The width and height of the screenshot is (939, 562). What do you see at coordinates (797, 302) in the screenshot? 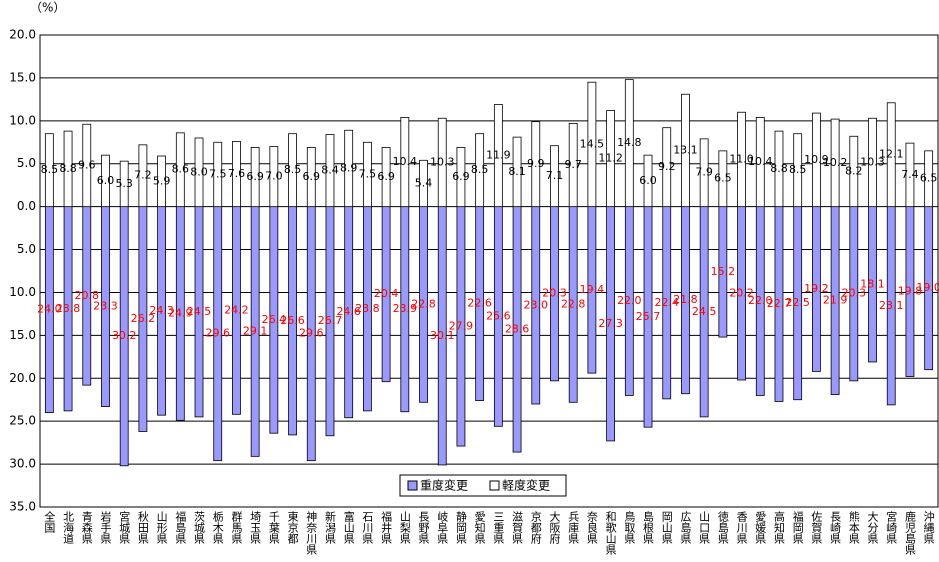
I see `data-label: 22.5` at bounding box center [797, 302].